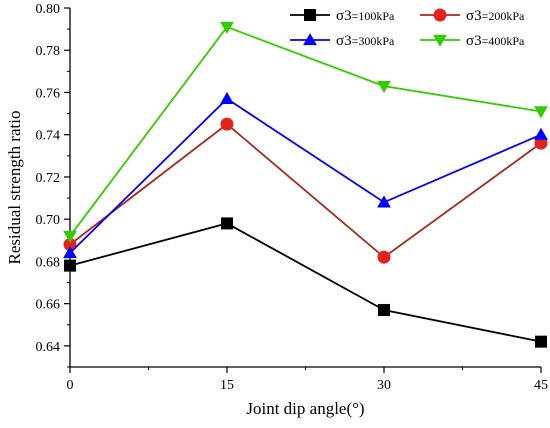 This screenshot has height=428, width=550. Describe the element at coordinates (305, 408) in the screenshot. I see `x-axis-title: Joint dip angle(°)` at that location.